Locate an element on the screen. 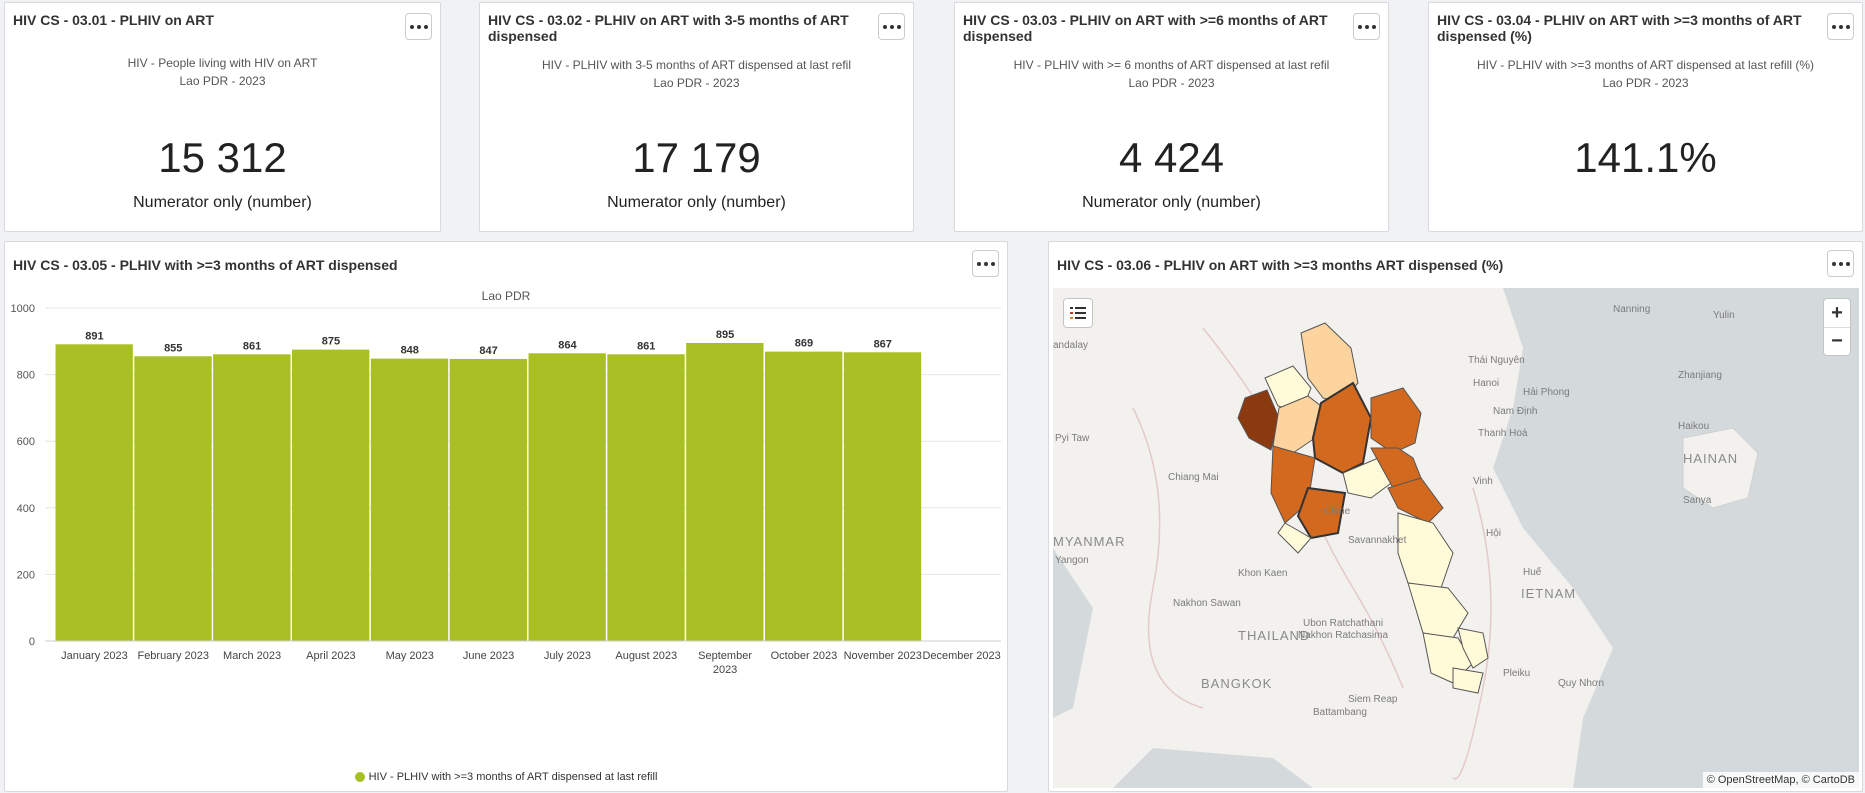 Image resolution: width=1865 pixels, height=793 pixels. kpi-note: Numerator only (number) is located at coordinates (696, 202).